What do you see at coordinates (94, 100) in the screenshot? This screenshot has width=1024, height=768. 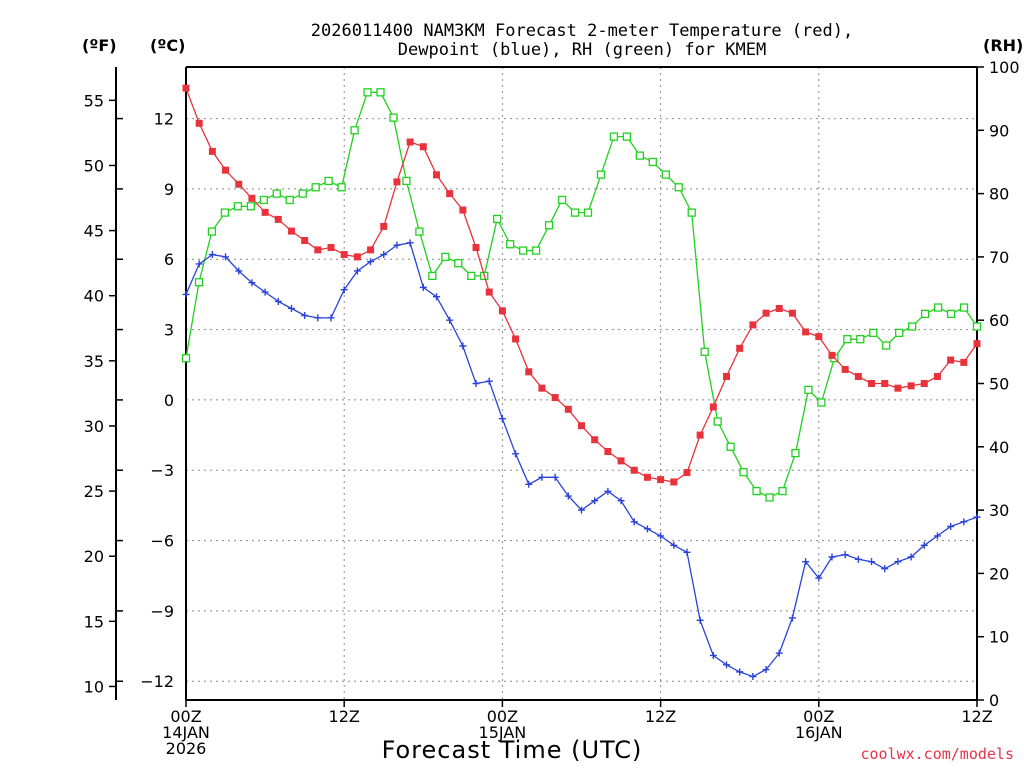 I see `fahrenheit-tick-label-0: 55` at bounding box center [94, 100].